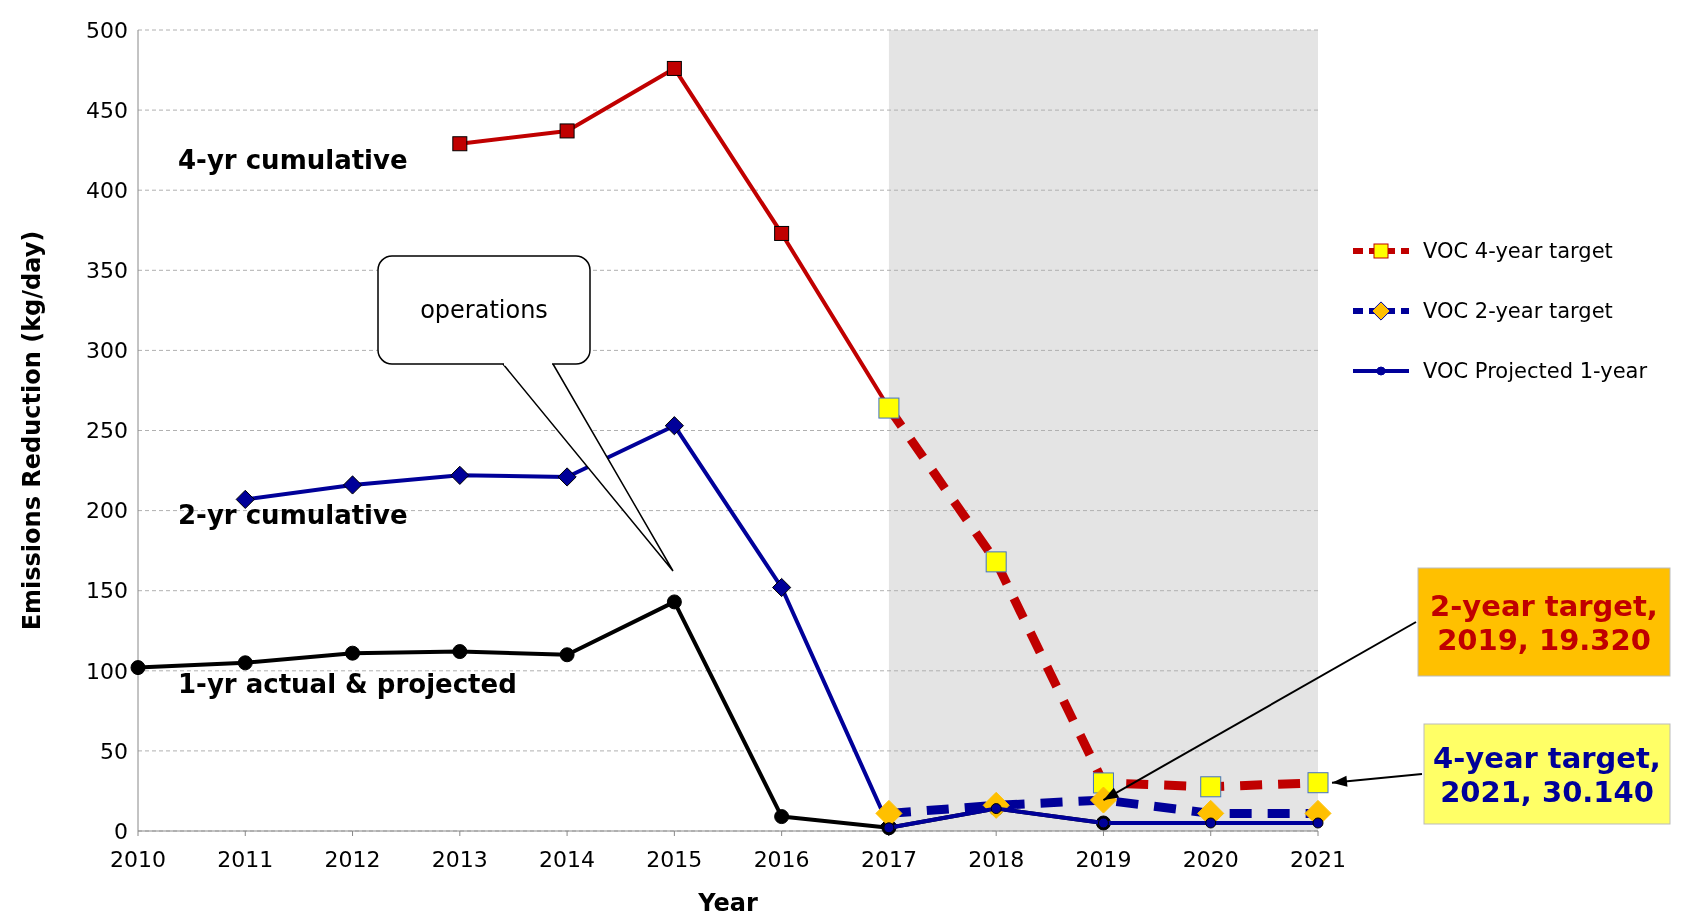 The width and height of the screenshot is (1693, 923). What do you see at coordinates (459, 859) in the screenshot?
I see `x-tick-label: 2013` at bounding box center [459, 859].